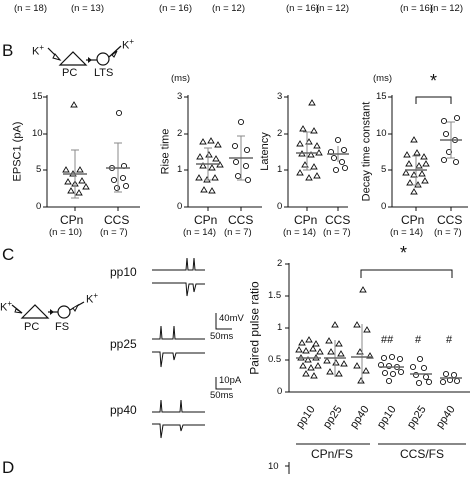 This screenshot has height=477, width=474. Describe the element at coordinates (300, 232) in the screenshot. I see `lat-n-cpn: (n = 14)` at that location.